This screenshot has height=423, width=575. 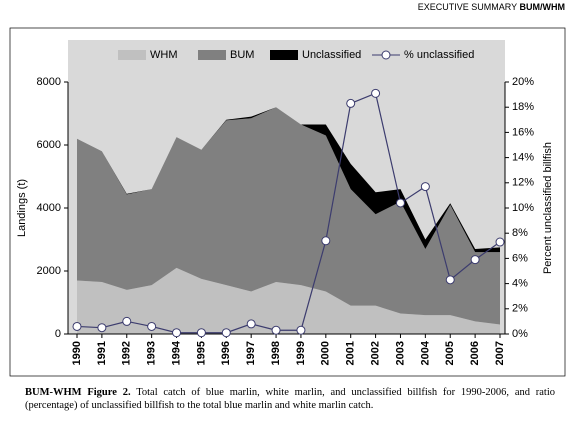 What do you see at coordinates (49, 145) in the screenshot?
I see `y-tick-label: 6000` at bounding box center [49, 145].